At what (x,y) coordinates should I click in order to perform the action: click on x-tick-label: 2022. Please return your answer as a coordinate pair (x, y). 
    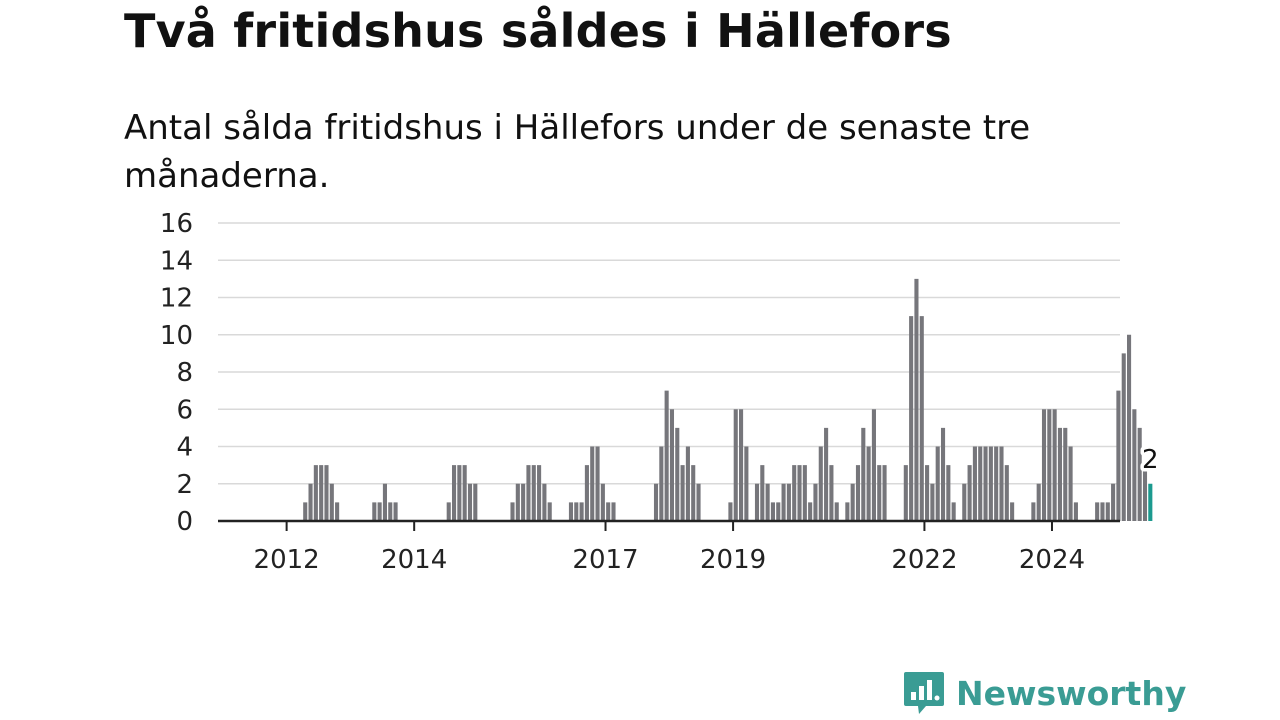
    Looking at the image, I should click on (924, 560).